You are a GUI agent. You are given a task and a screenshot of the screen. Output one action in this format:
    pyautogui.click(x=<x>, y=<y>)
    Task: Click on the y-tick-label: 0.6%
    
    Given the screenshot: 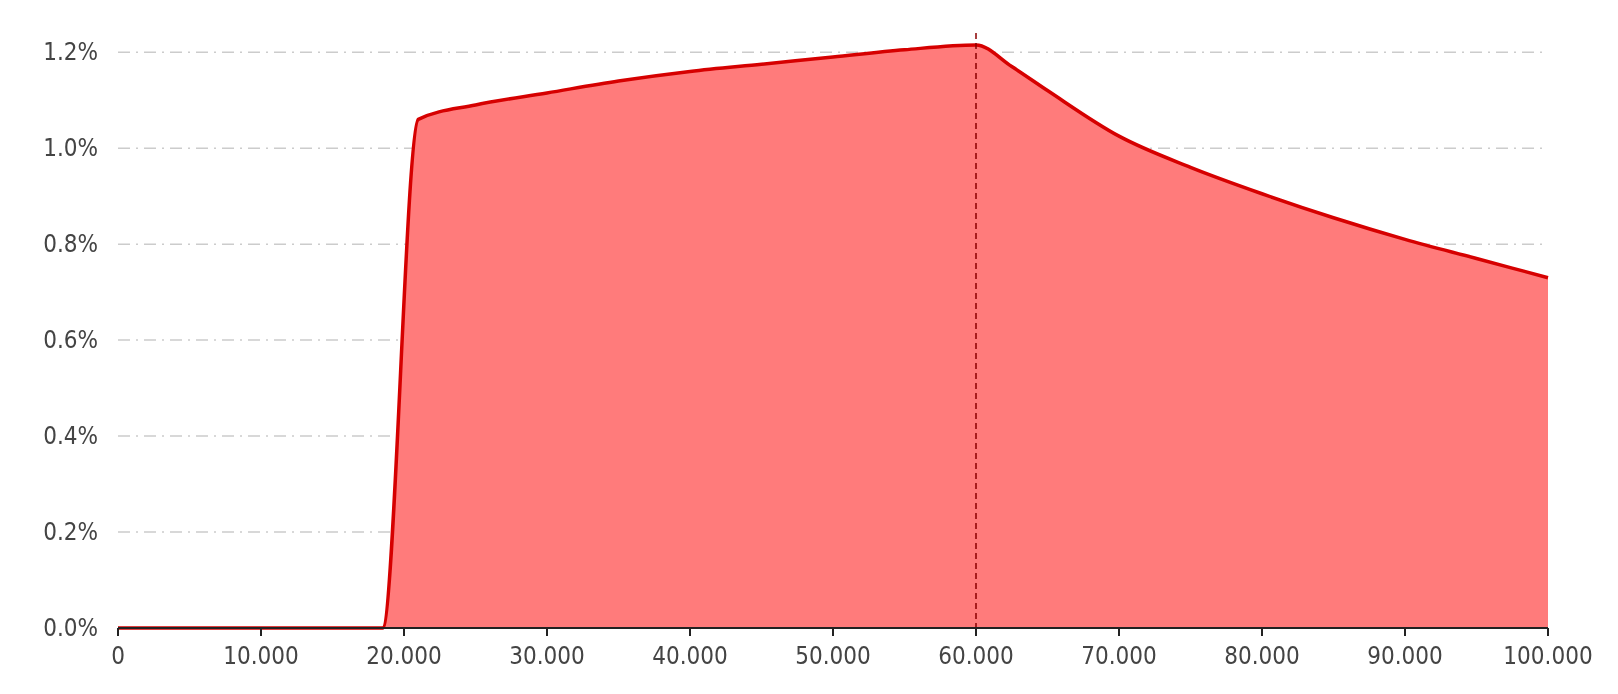 What is the action you would take?
    pyautogui.click(x=70, y=340)
    